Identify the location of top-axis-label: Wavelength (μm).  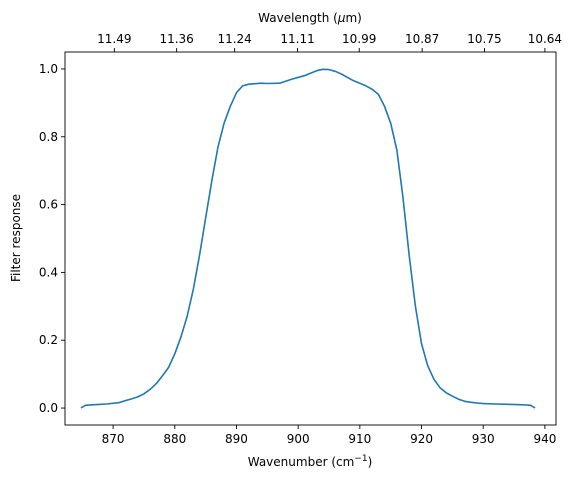
(310, 18).